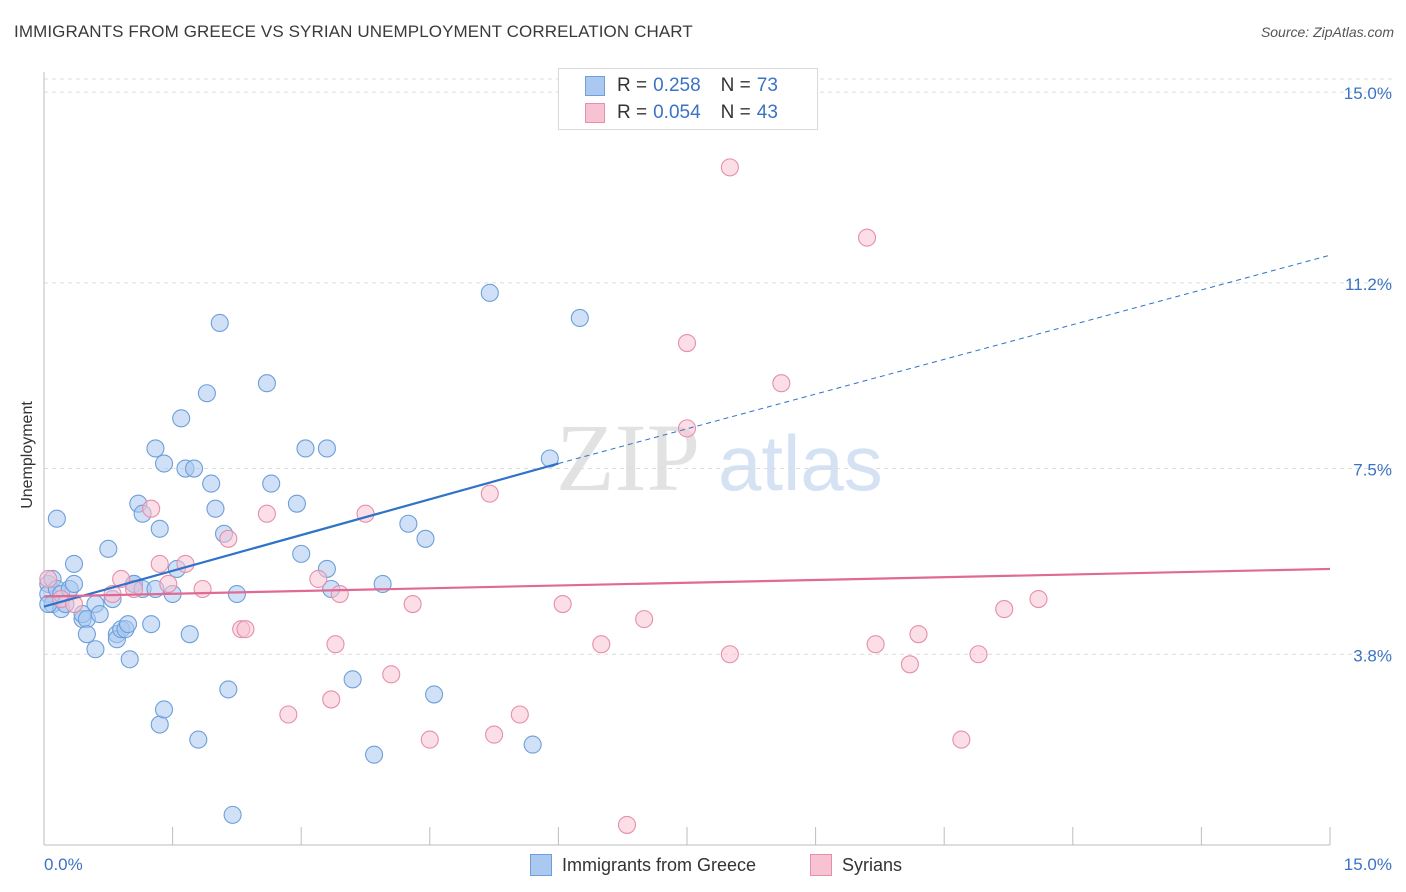 This screenshot has height=892, width=1406. I want to click on y-tick-label: 15.0%, so click(1368, 93).